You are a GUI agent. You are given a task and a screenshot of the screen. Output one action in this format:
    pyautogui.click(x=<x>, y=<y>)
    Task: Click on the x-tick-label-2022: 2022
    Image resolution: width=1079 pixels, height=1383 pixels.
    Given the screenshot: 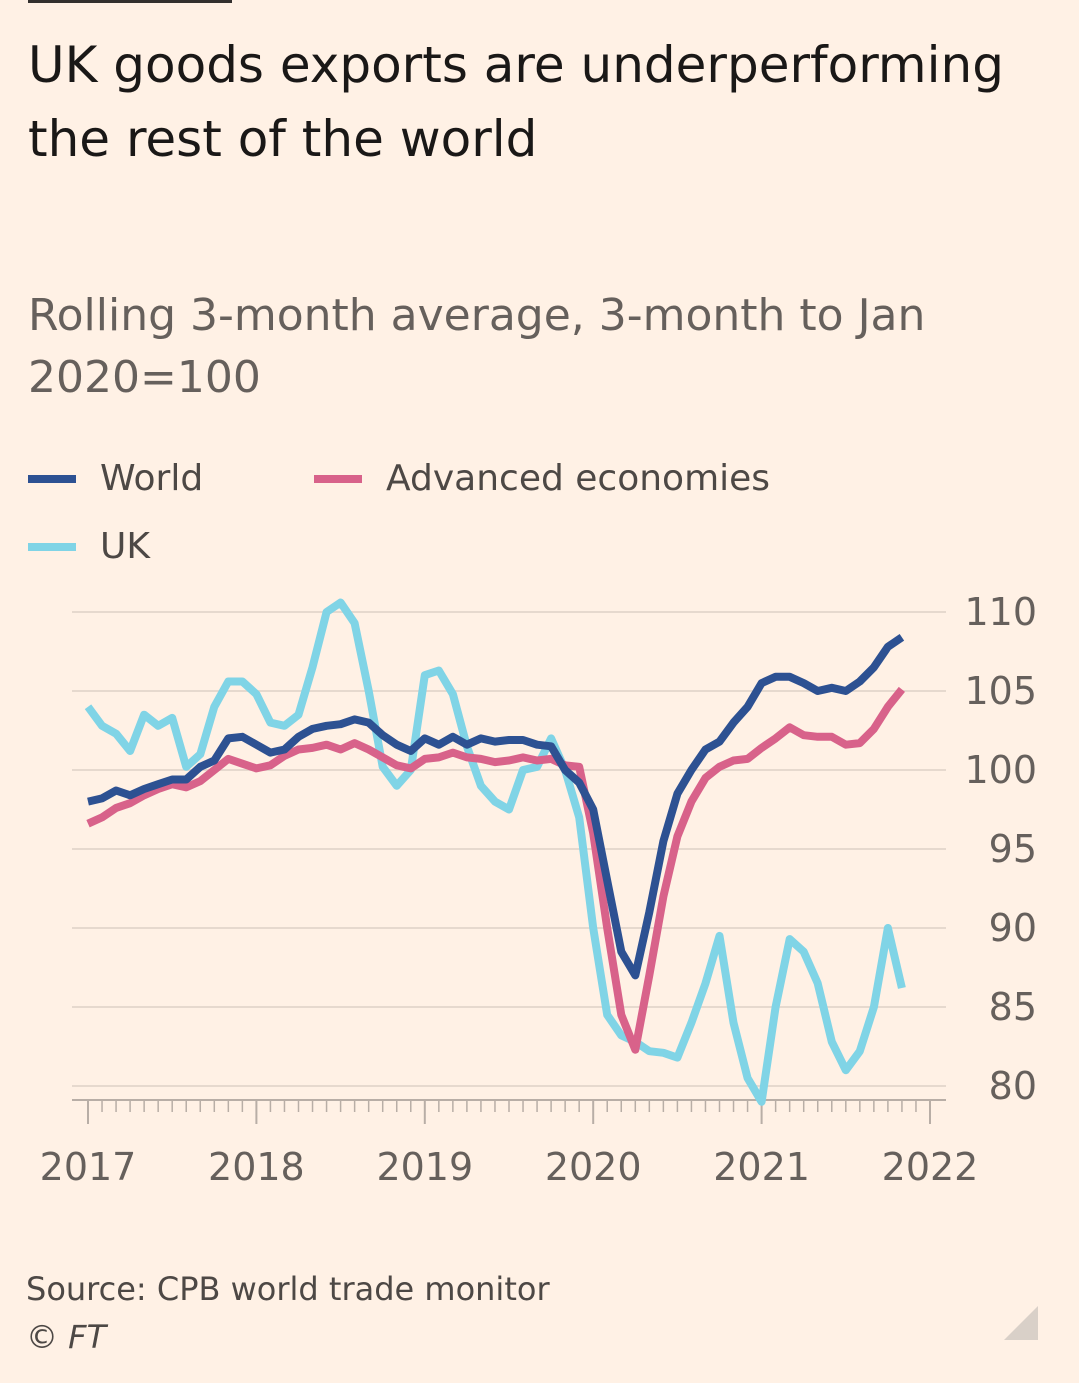 What is the action you would take?
    pyautogui.click(x=930, y=1167)
    